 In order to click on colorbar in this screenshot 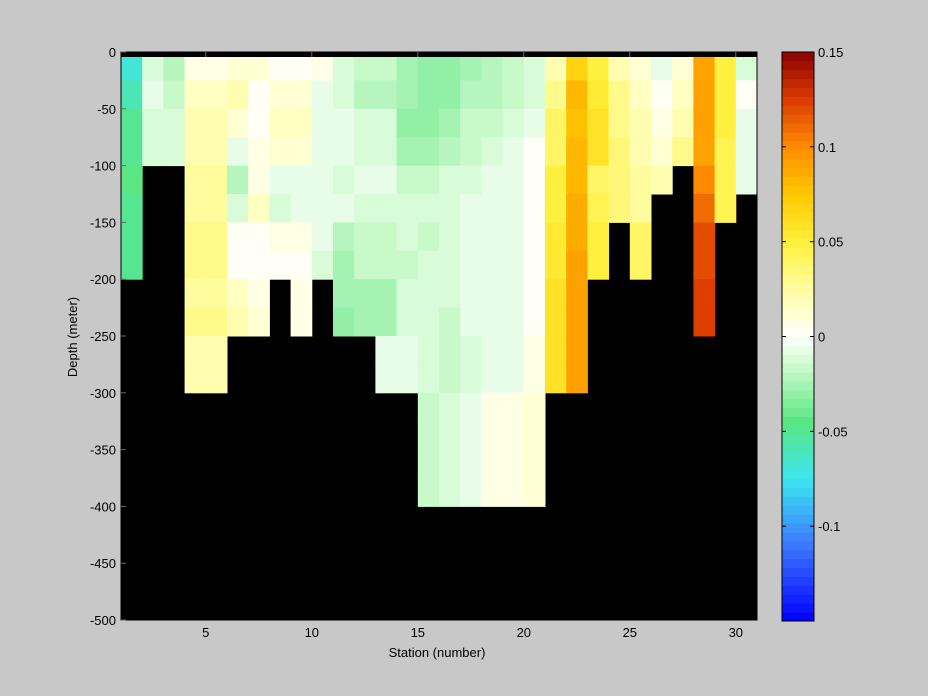, I will do `click(798, 336)`.